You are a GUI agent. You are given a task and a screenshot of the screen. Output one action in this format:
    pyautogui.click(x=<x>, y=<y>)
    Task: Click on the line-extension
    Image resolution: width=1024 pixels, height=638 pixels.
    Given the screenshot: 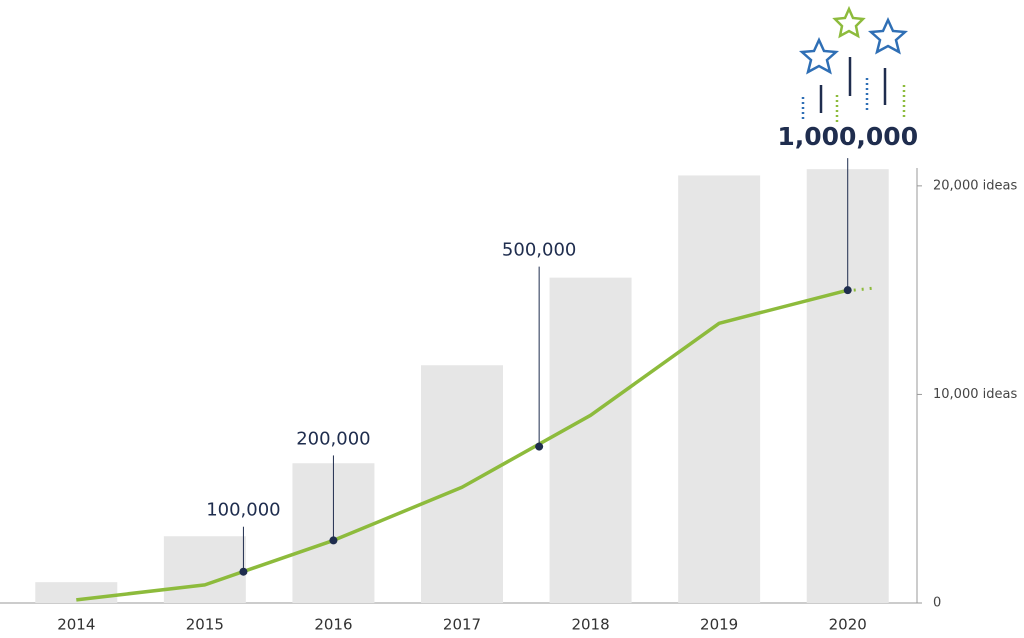 What is the action you would take?
    pyautogui.click(x=863, y=289)
    